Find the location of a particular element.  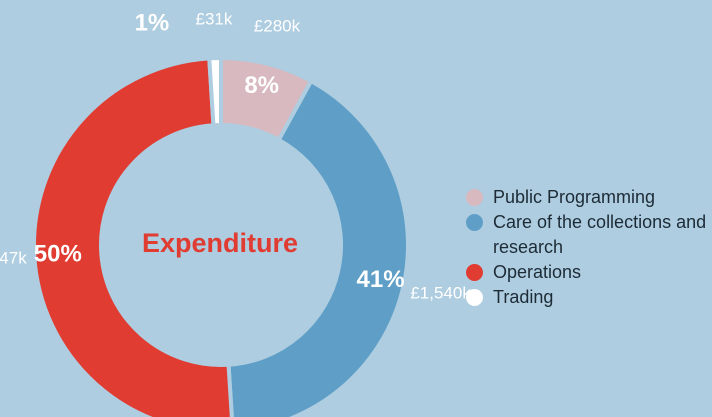

amount-label: £31k is located at coordinates (213, 19).